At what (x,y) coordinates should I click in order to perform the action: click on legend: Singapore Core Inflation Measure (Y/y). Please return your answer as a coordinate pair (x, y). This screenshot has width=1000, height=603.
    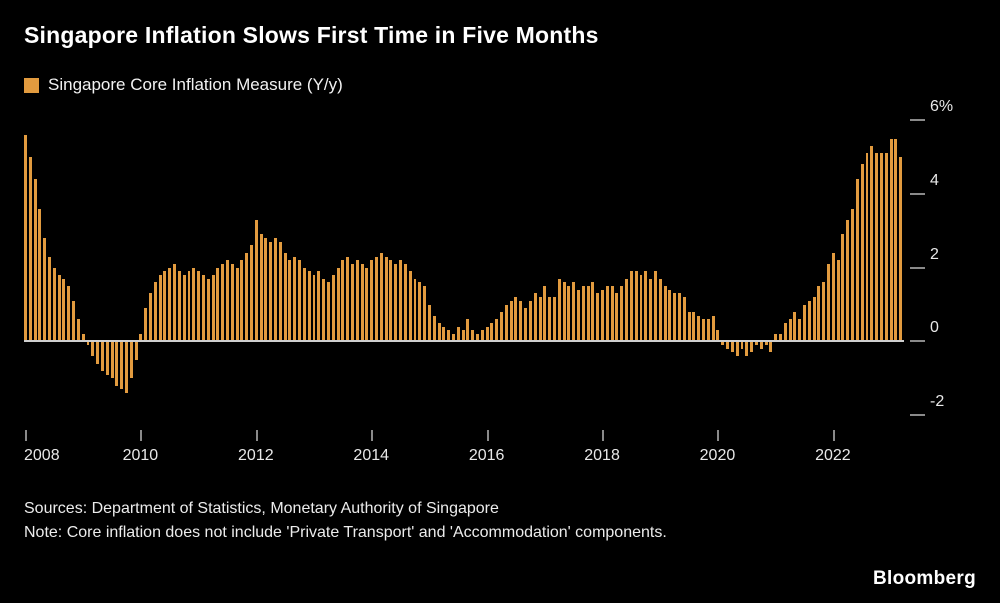
    Looking at the image, I should click on (500, 85).